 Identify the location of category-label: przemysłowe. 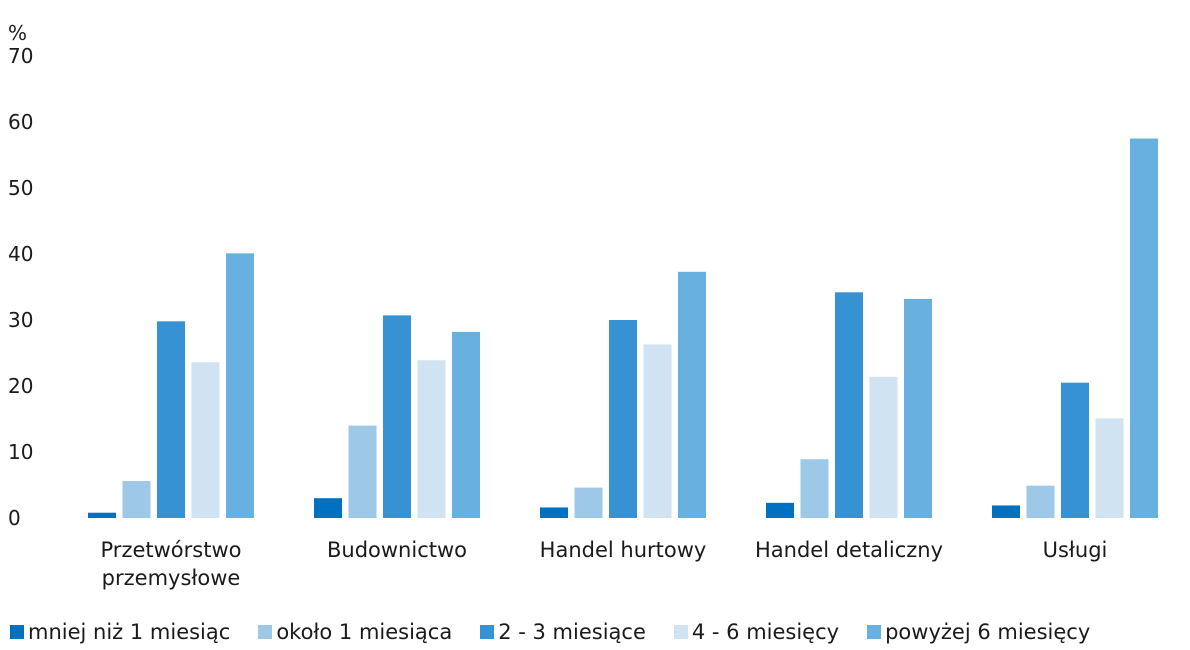
(171, 578).